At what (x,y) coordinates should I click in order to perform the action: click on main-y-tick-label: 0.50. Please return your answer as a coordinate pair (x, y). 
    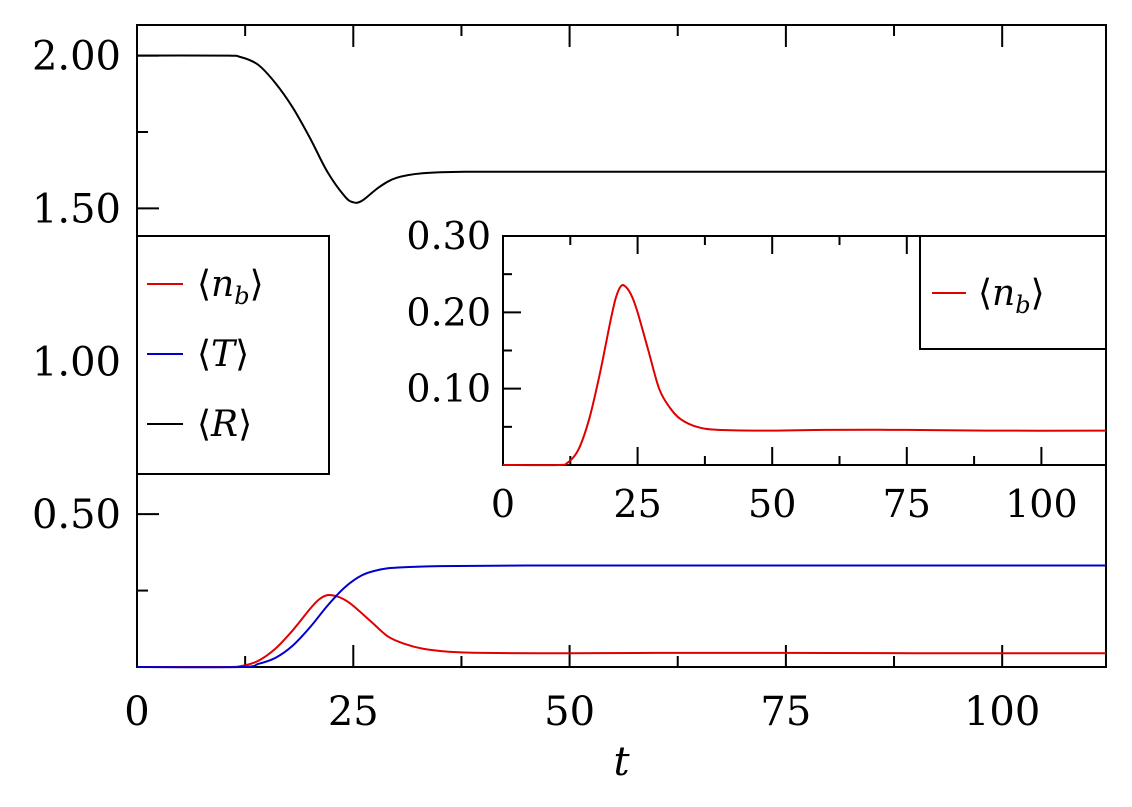
    Looking at the image, I should click on (76, 515).